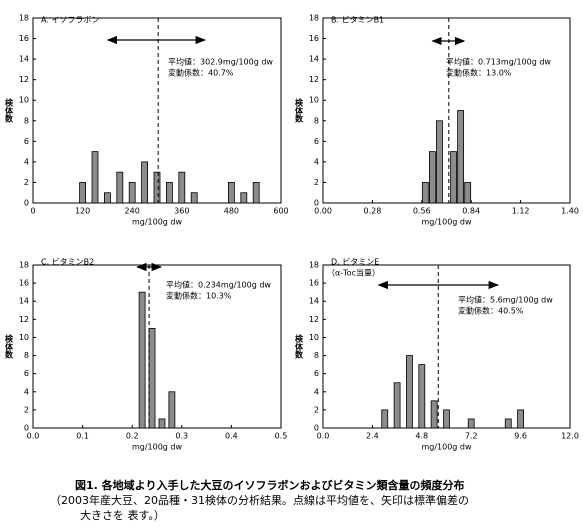 This screenshot has height=527, width=583. What do you see at coordinates (479, 73) in the screenshot?
I see `stat-annotation: 変動係数：13.0%` at bounding box center [479, 73].